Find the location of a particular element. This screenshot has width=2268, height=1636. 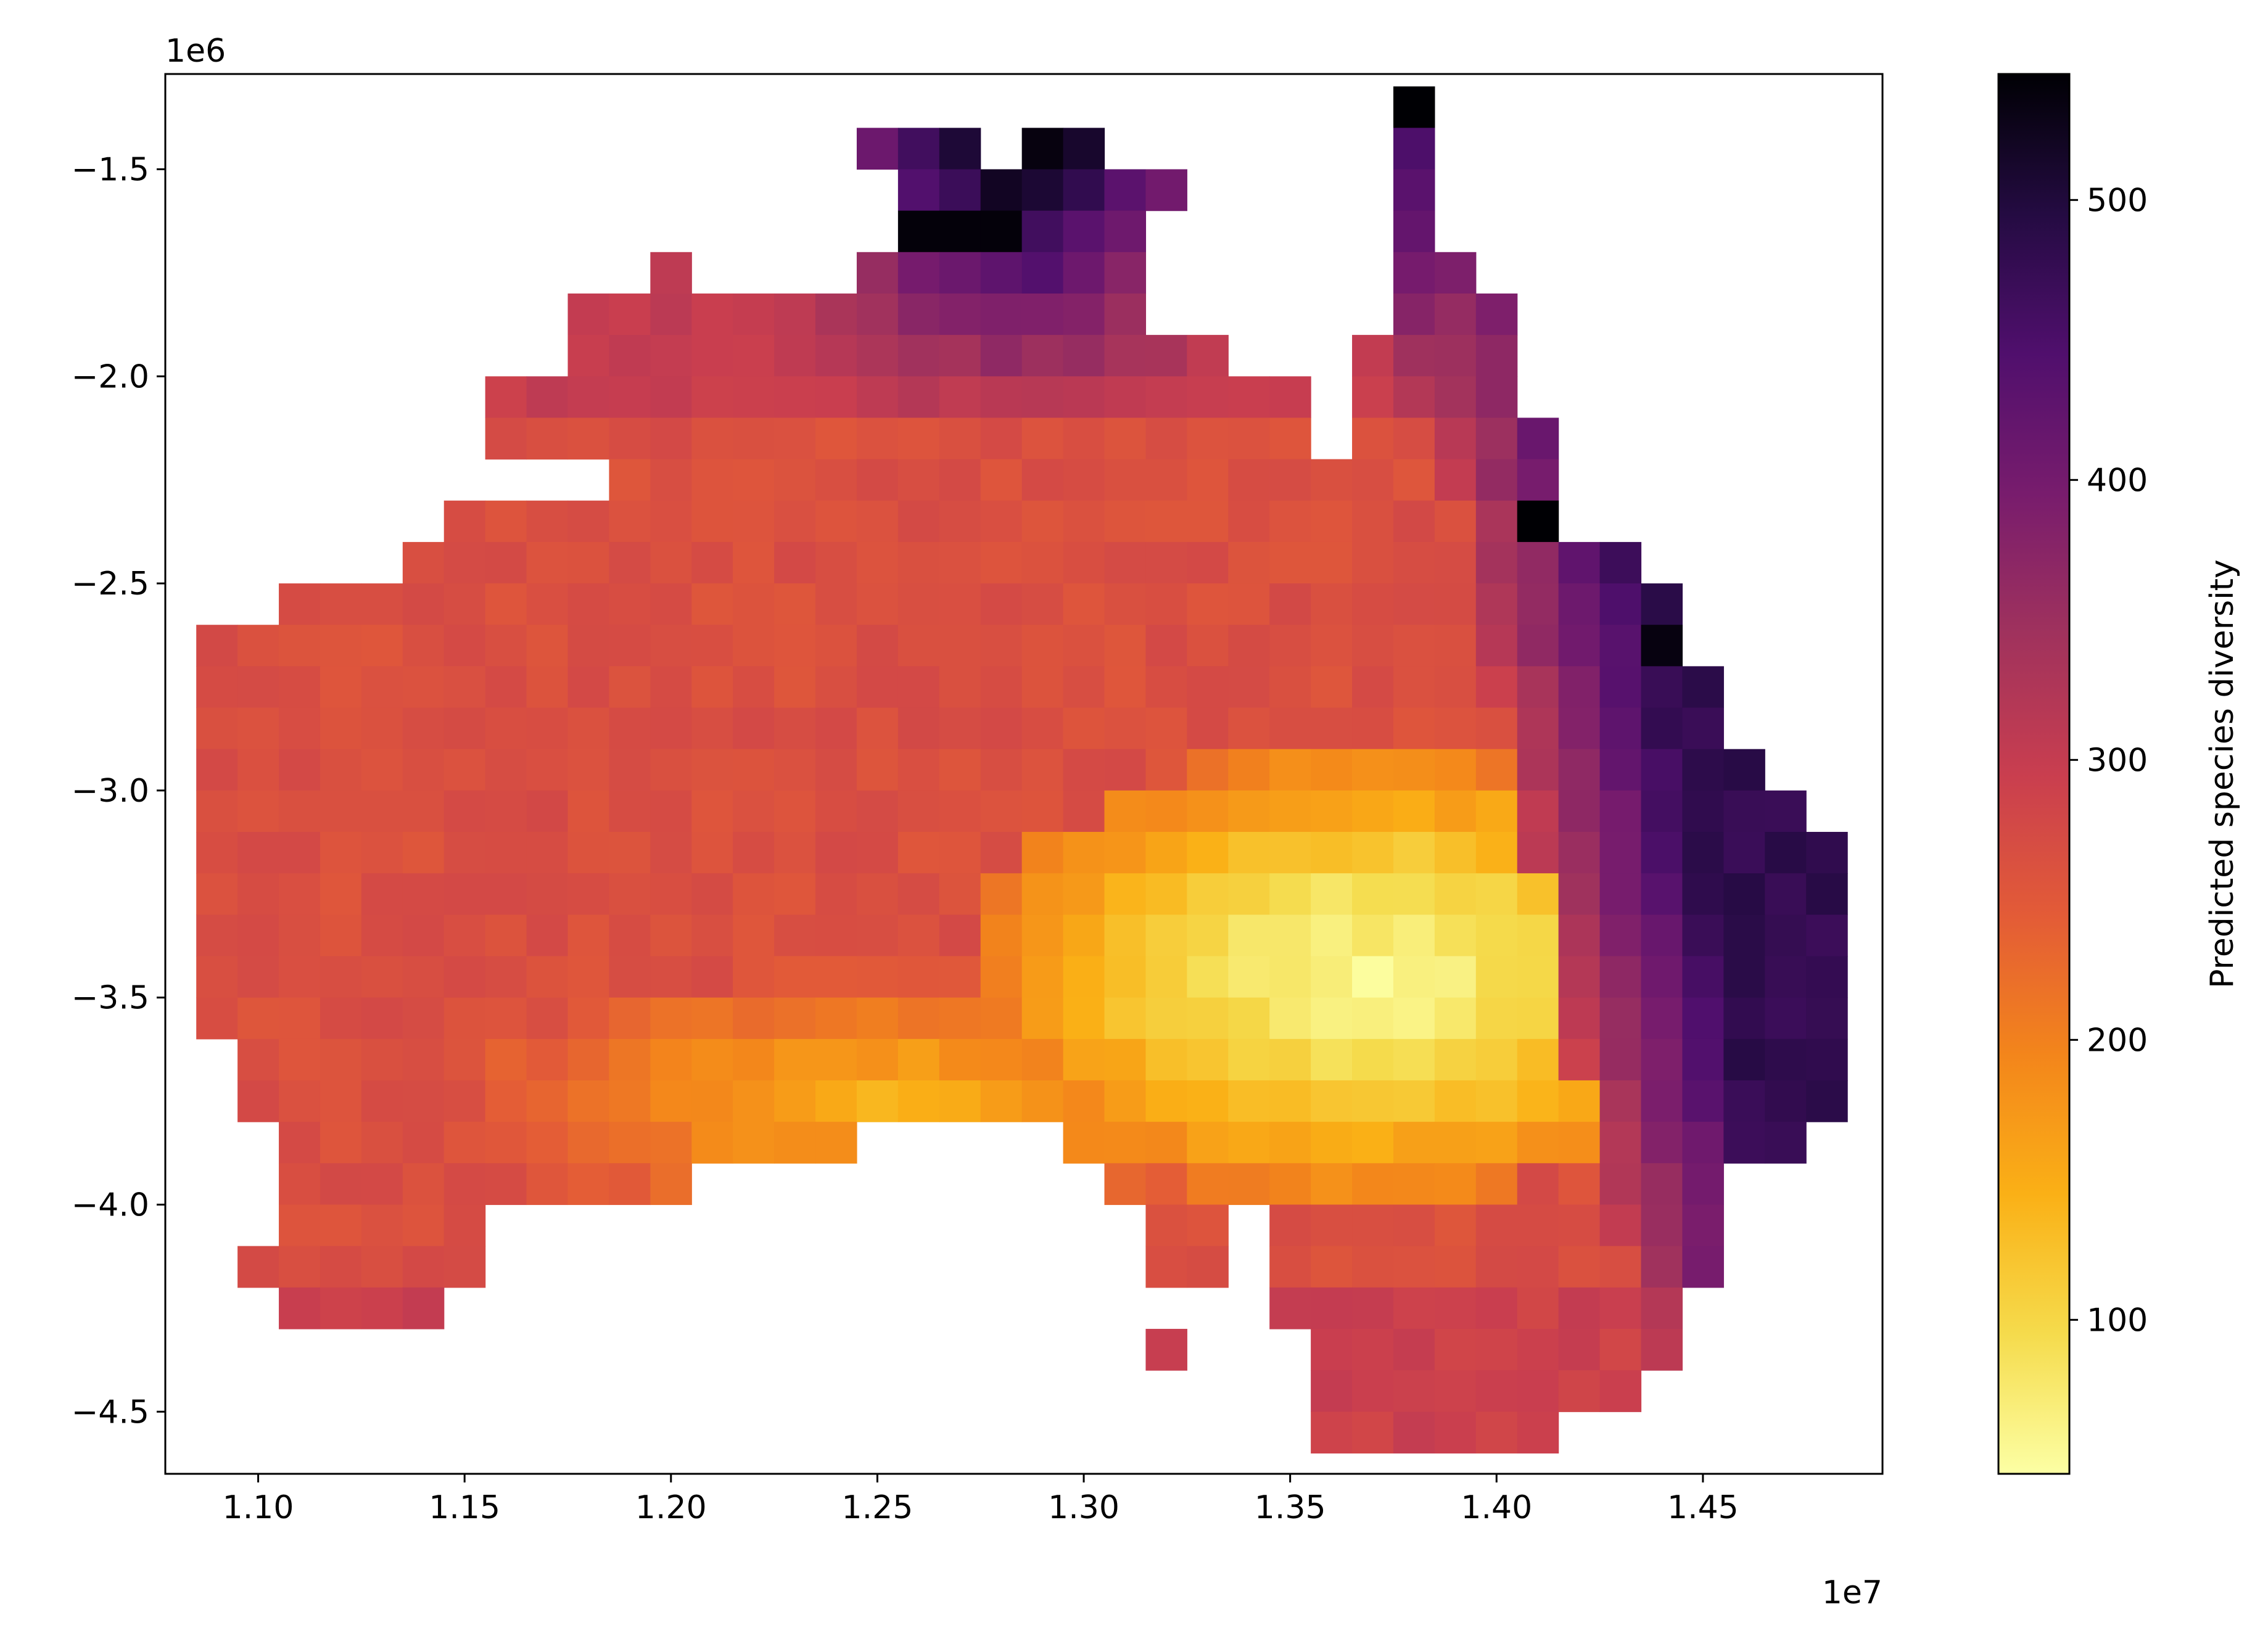

y-tick-label: −2.0 is located at coordinates (110, 376).